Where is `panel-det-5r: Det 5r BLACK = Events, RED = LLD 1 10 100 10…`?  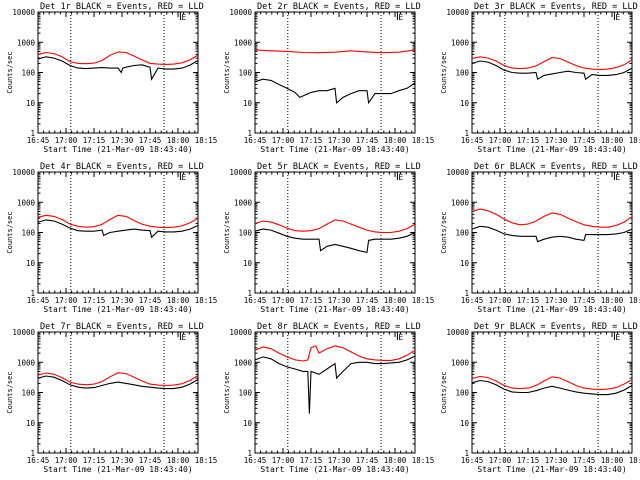 panel-det-5r: Det 5r BLACK = Events, RED = LLD 1 10 100 10… is located at coordinates (328, 238).